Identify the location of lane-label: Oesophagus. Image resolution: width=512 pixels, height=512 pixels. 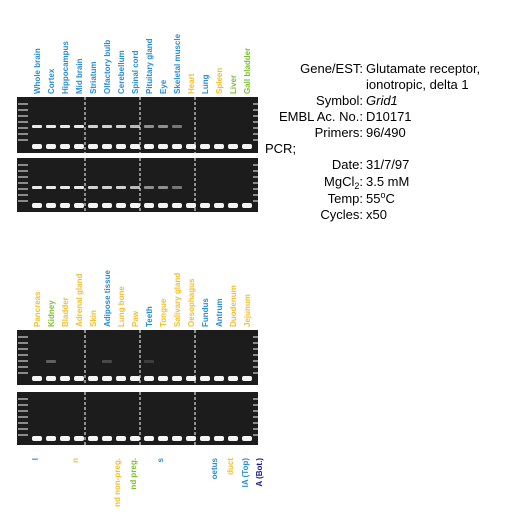
(191, 302).